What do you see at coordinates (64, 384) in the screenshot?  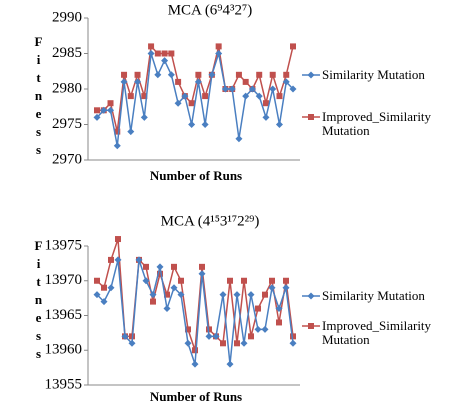 I see `y-tick-label: 13955` at bounding box center [64, 384].